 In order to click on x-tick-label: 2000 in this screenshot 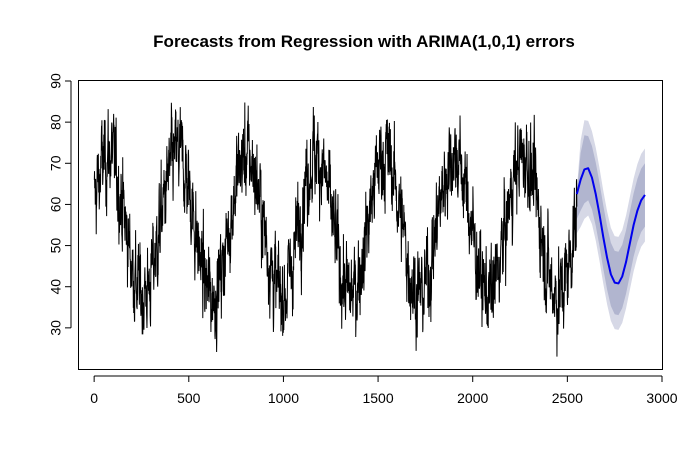, I will do `click(472, 398)`.